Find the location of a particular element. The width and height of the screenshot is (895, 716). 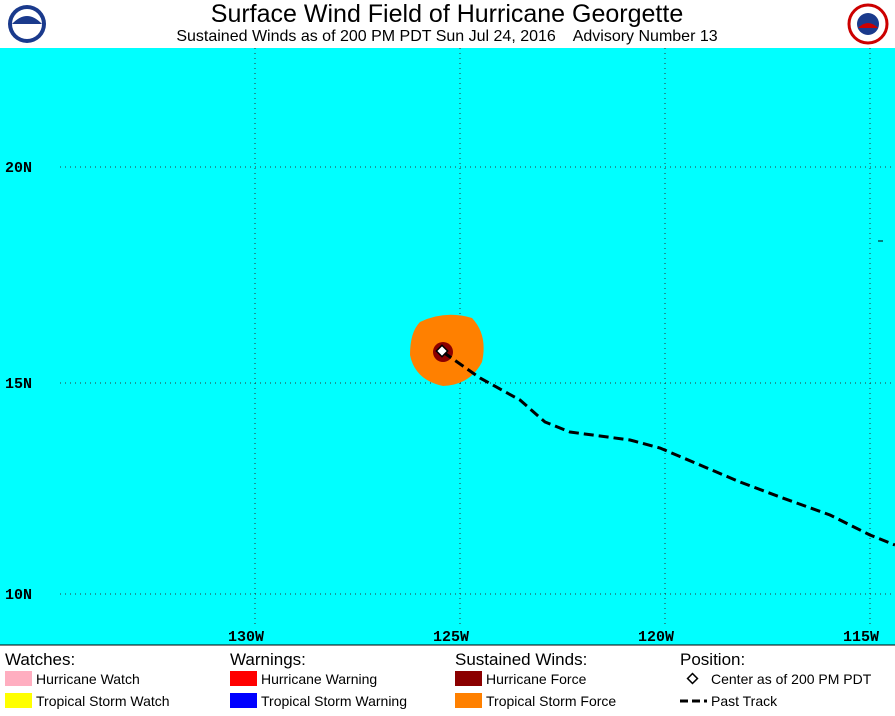

legend-label: Tropical Storm Warning is located at coordinates (334, 701).